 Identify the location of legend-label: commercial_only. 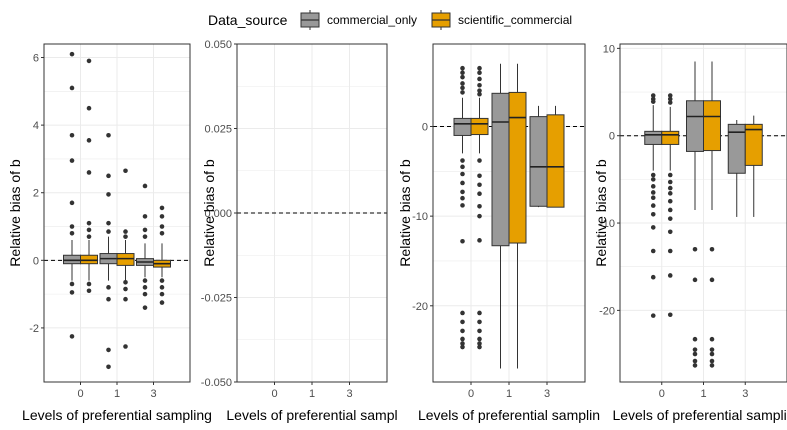
(372, 20).